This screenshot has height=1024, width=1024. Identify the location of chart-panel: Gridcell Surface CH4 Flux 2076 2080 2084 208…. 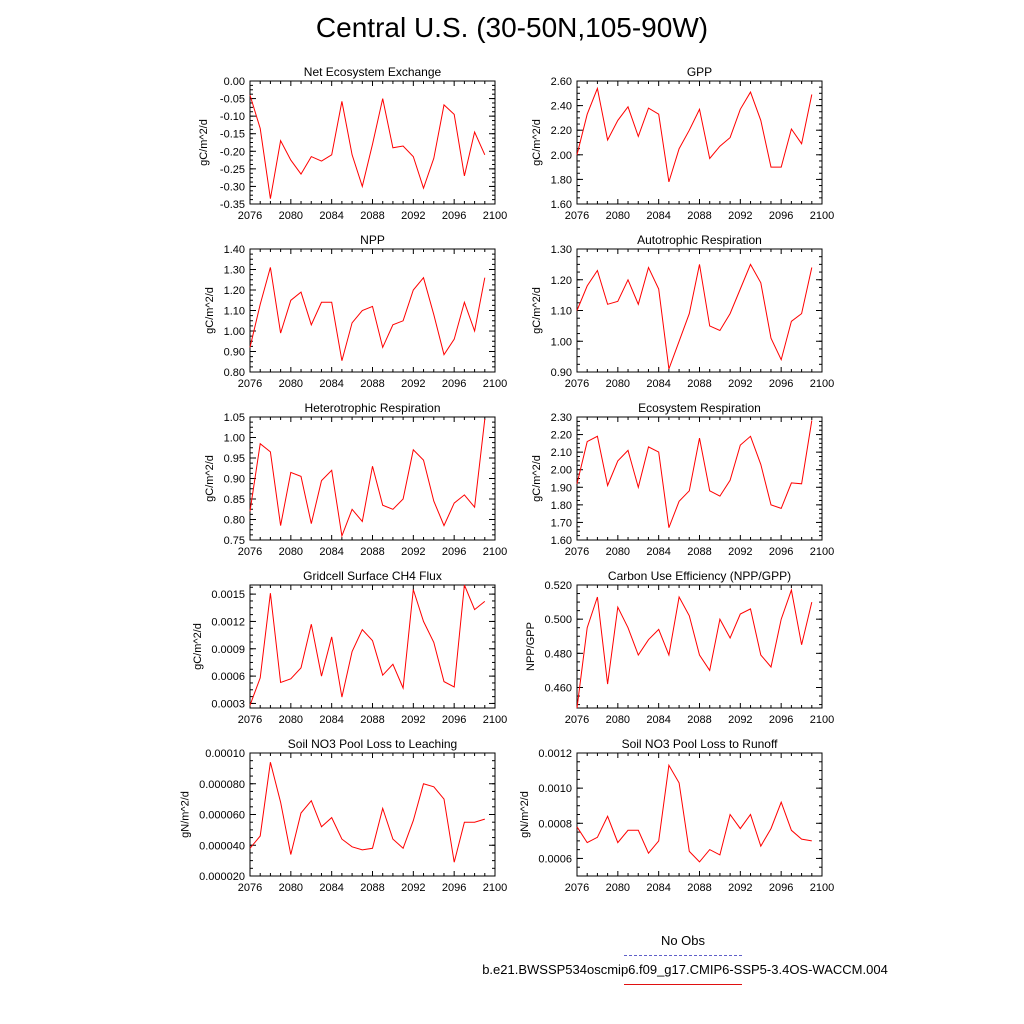
(349, 647).